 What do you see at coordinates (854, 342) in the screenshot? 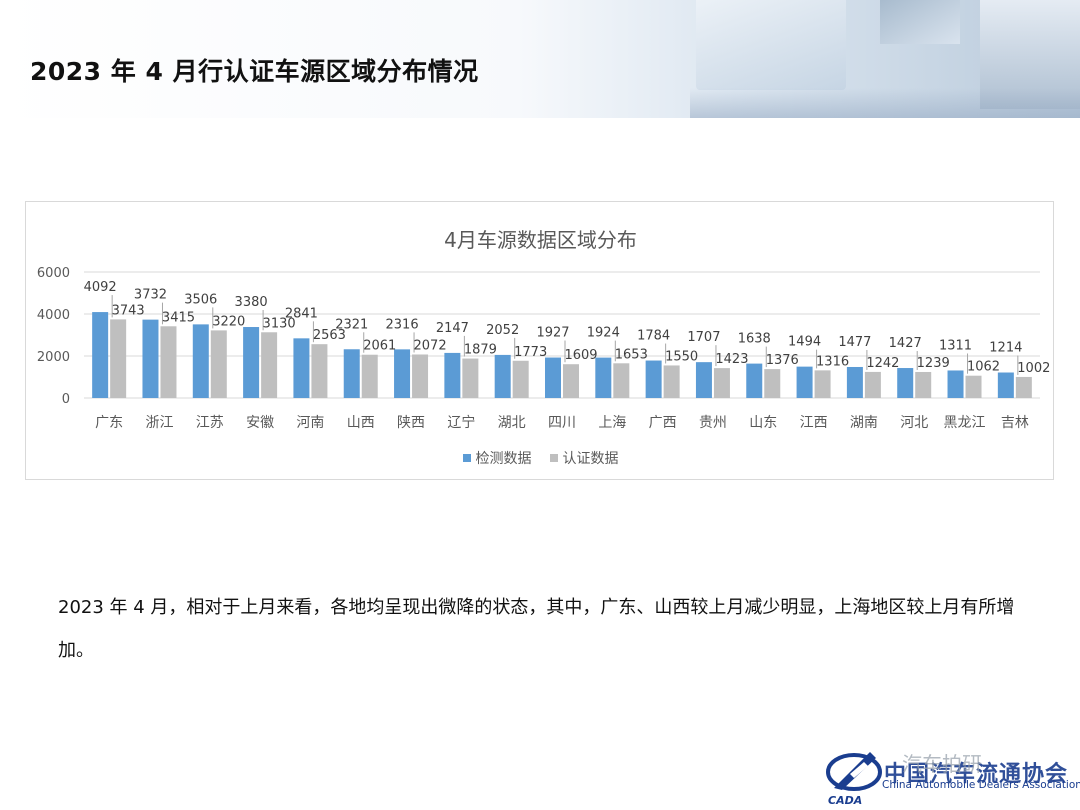
I see `data-label-series-1: 1477` at bounding box center [854, 342].